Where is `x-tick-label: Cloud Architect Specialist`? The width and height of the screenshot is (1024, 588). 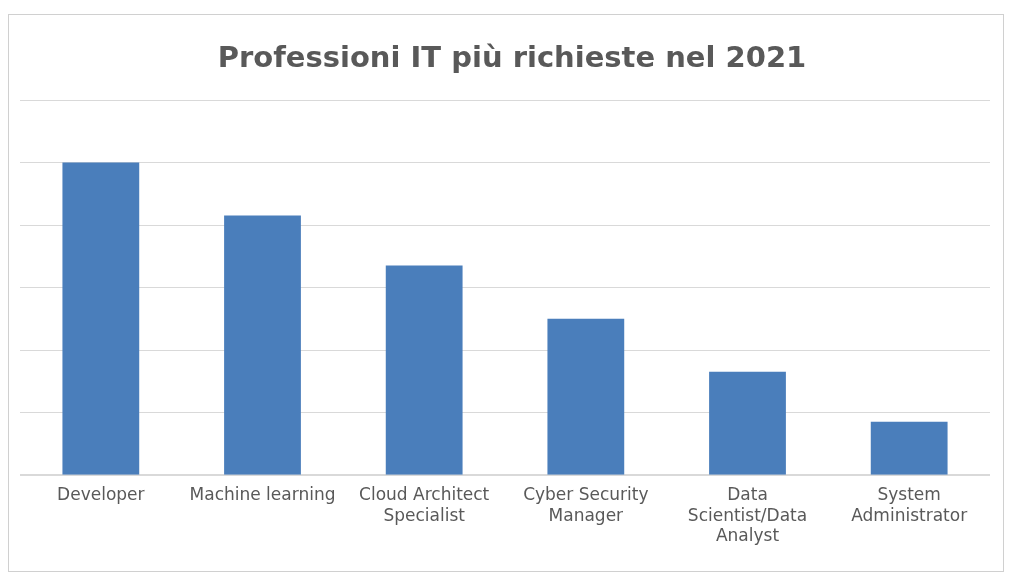
x-tick-label: Cloud Architect Specialist is located at coordinates (424, 504).